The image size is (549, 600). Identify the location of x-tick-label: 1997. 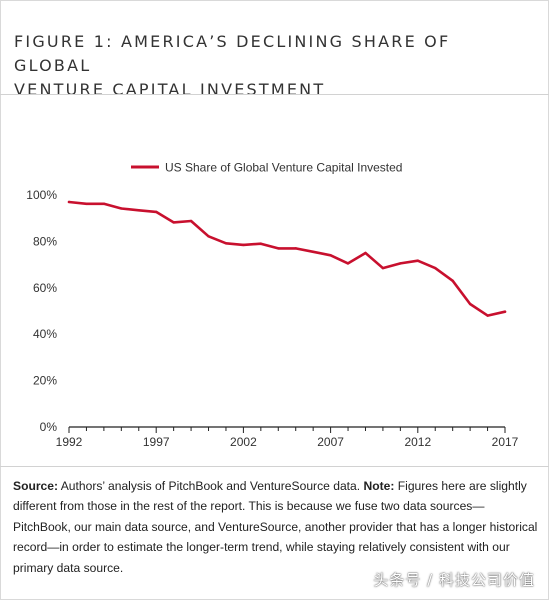
(156, 442).